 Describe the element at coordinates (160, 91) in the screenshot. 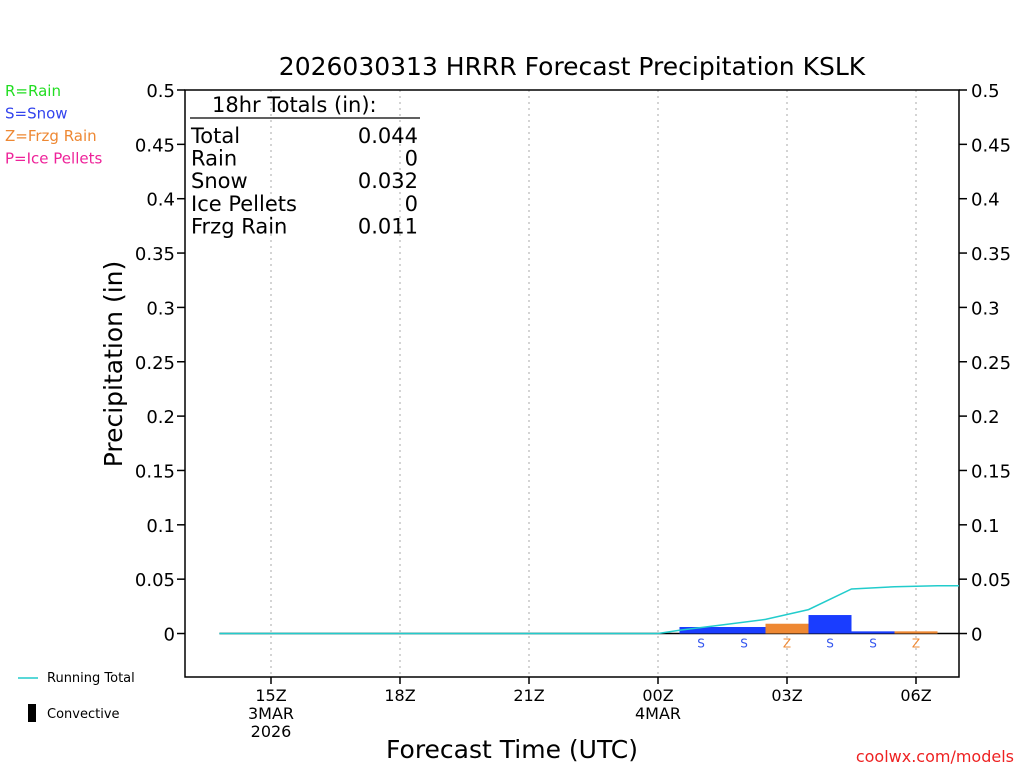

I see `y-tick-label-left: 0.5` at that location.